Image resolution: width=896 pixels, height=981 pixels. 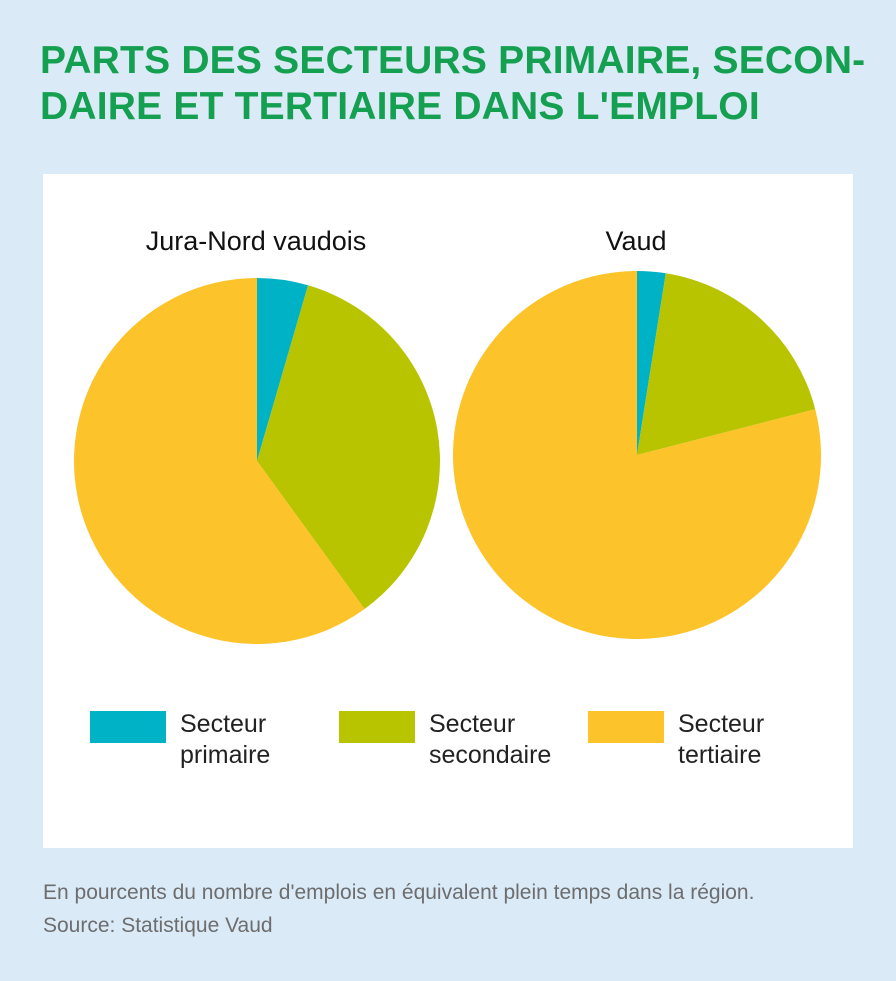 I want to click on legend-label-primaire-line1: Secteur, so click(x=223, y=724).